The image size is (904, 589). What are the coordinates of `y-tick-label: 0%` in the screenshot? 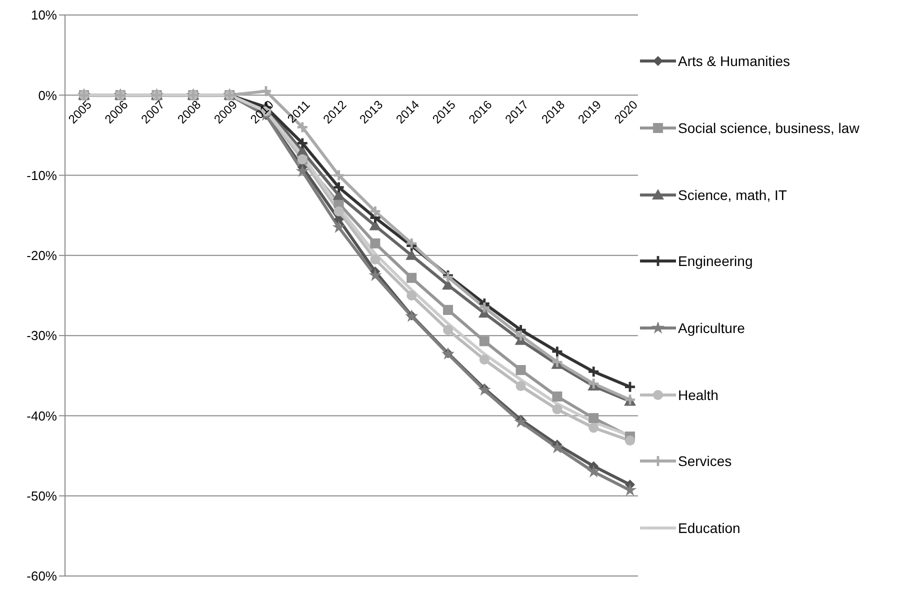 It's located at (48, 95).